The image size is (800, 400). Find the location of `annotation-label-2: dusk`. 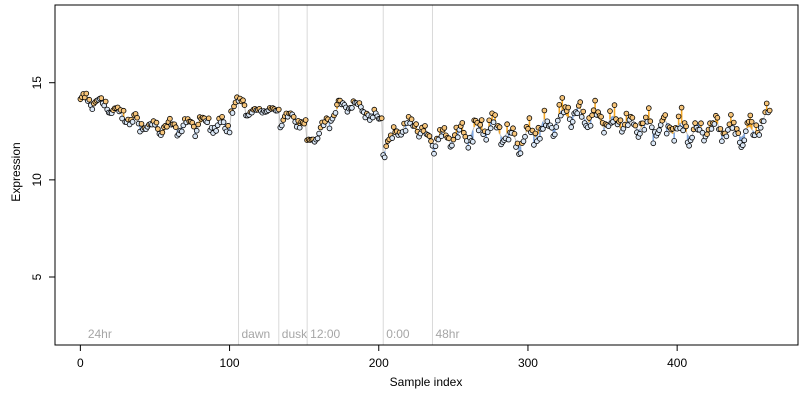

annotation-label-2: dusk is located at coordinates (295, 334).